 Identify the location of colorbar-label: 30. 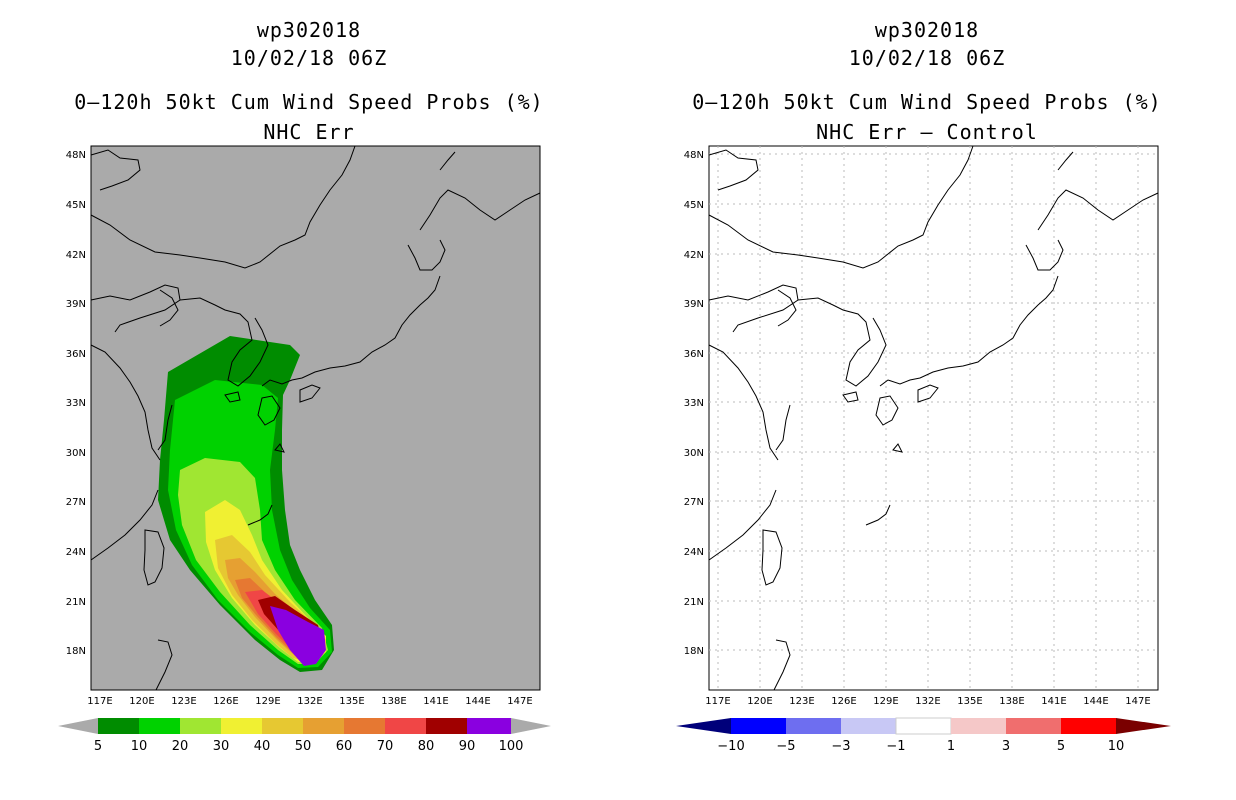
(221, 746).